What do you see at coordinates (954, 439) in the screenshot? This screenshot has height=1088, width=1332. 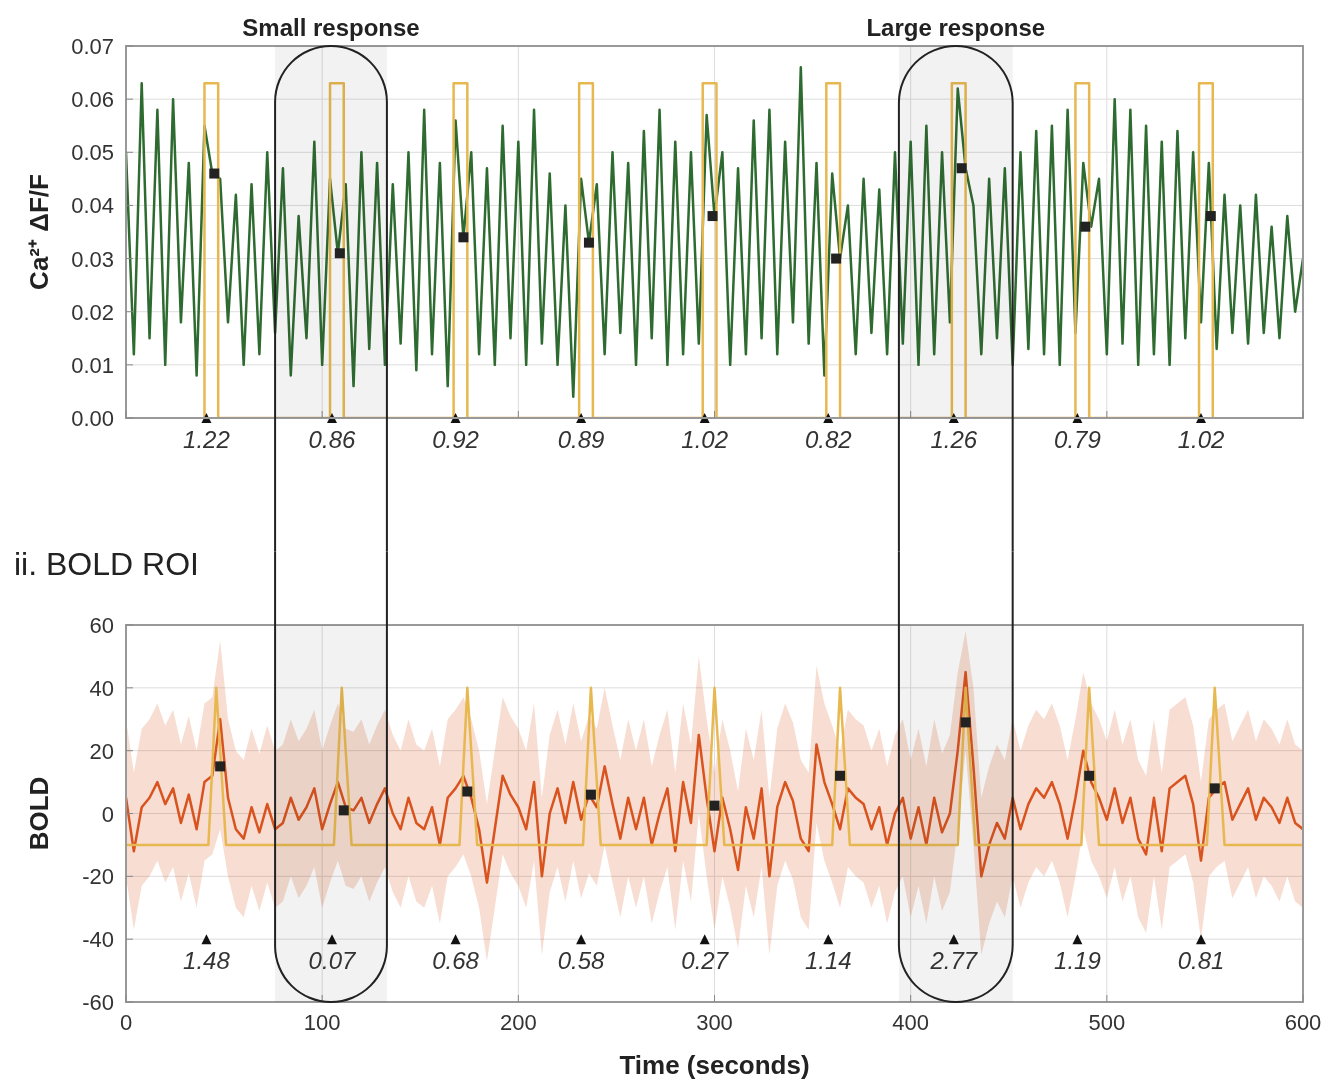 I see `annotation: 1.26` at bounding box center [954, 439].